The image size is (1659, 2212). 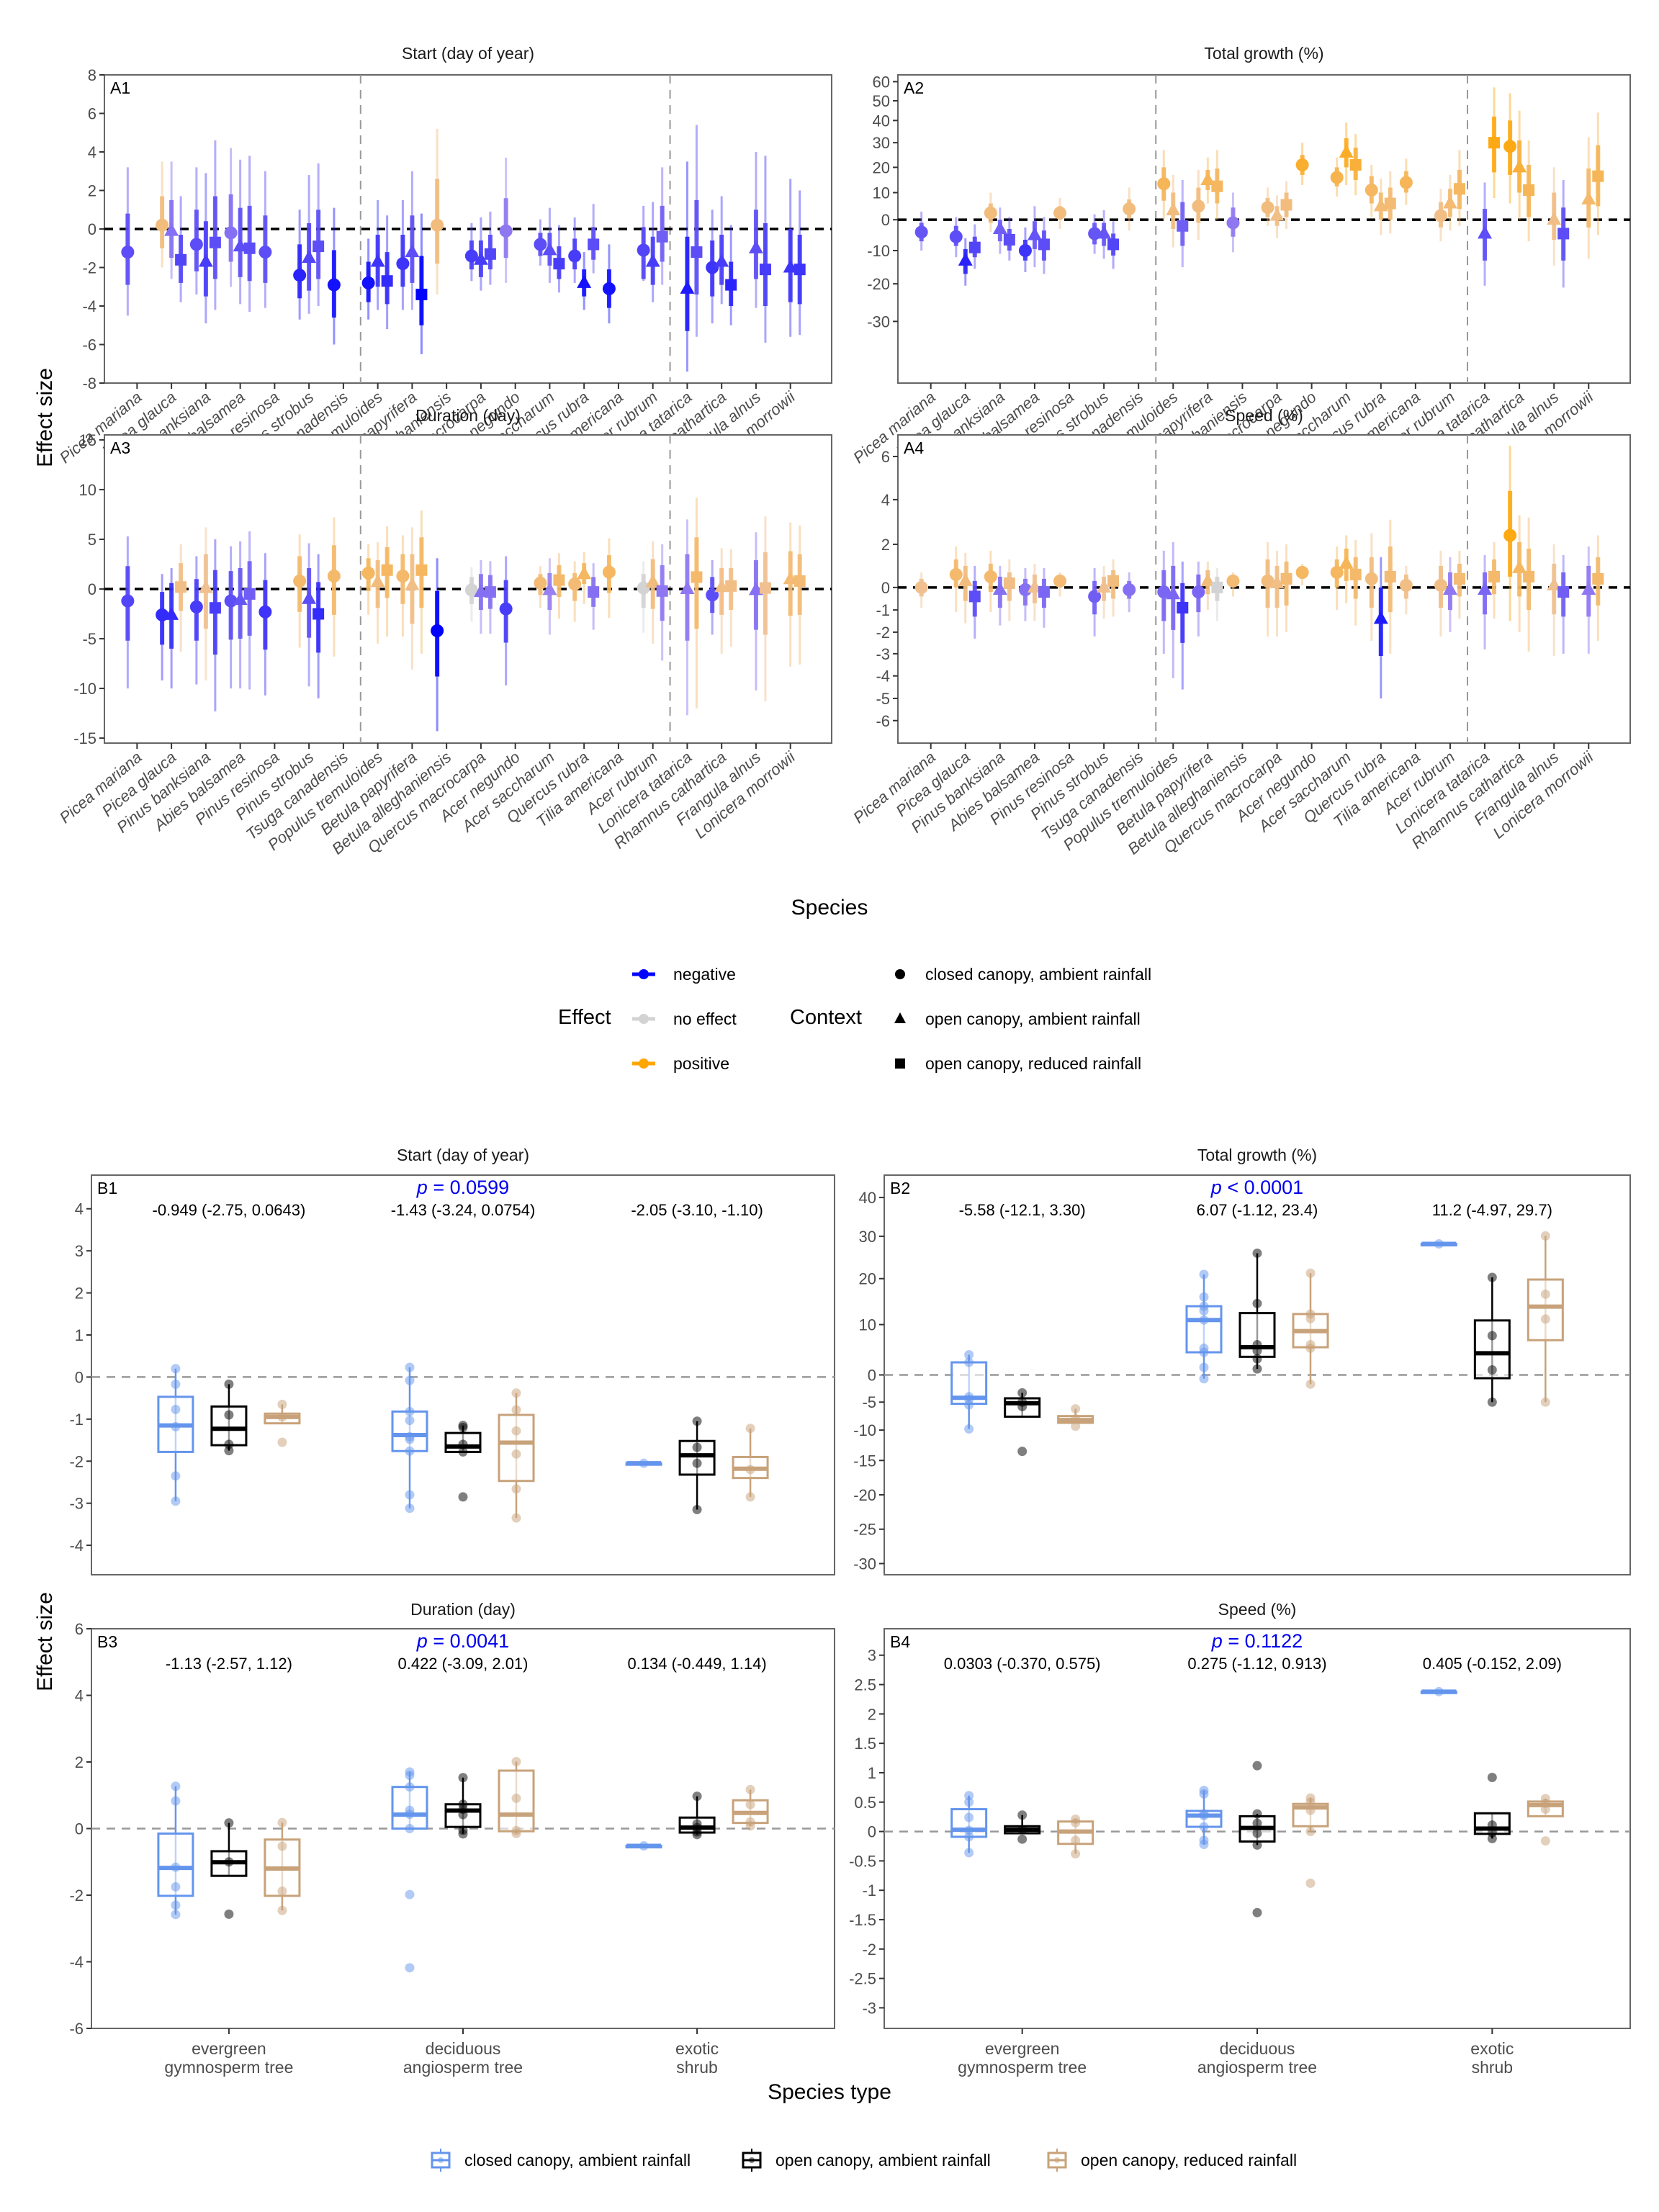 What do you see at coordinates (900, 1063) in the screenshot?
I see `square-icon` at bounding box center [900, 1063].